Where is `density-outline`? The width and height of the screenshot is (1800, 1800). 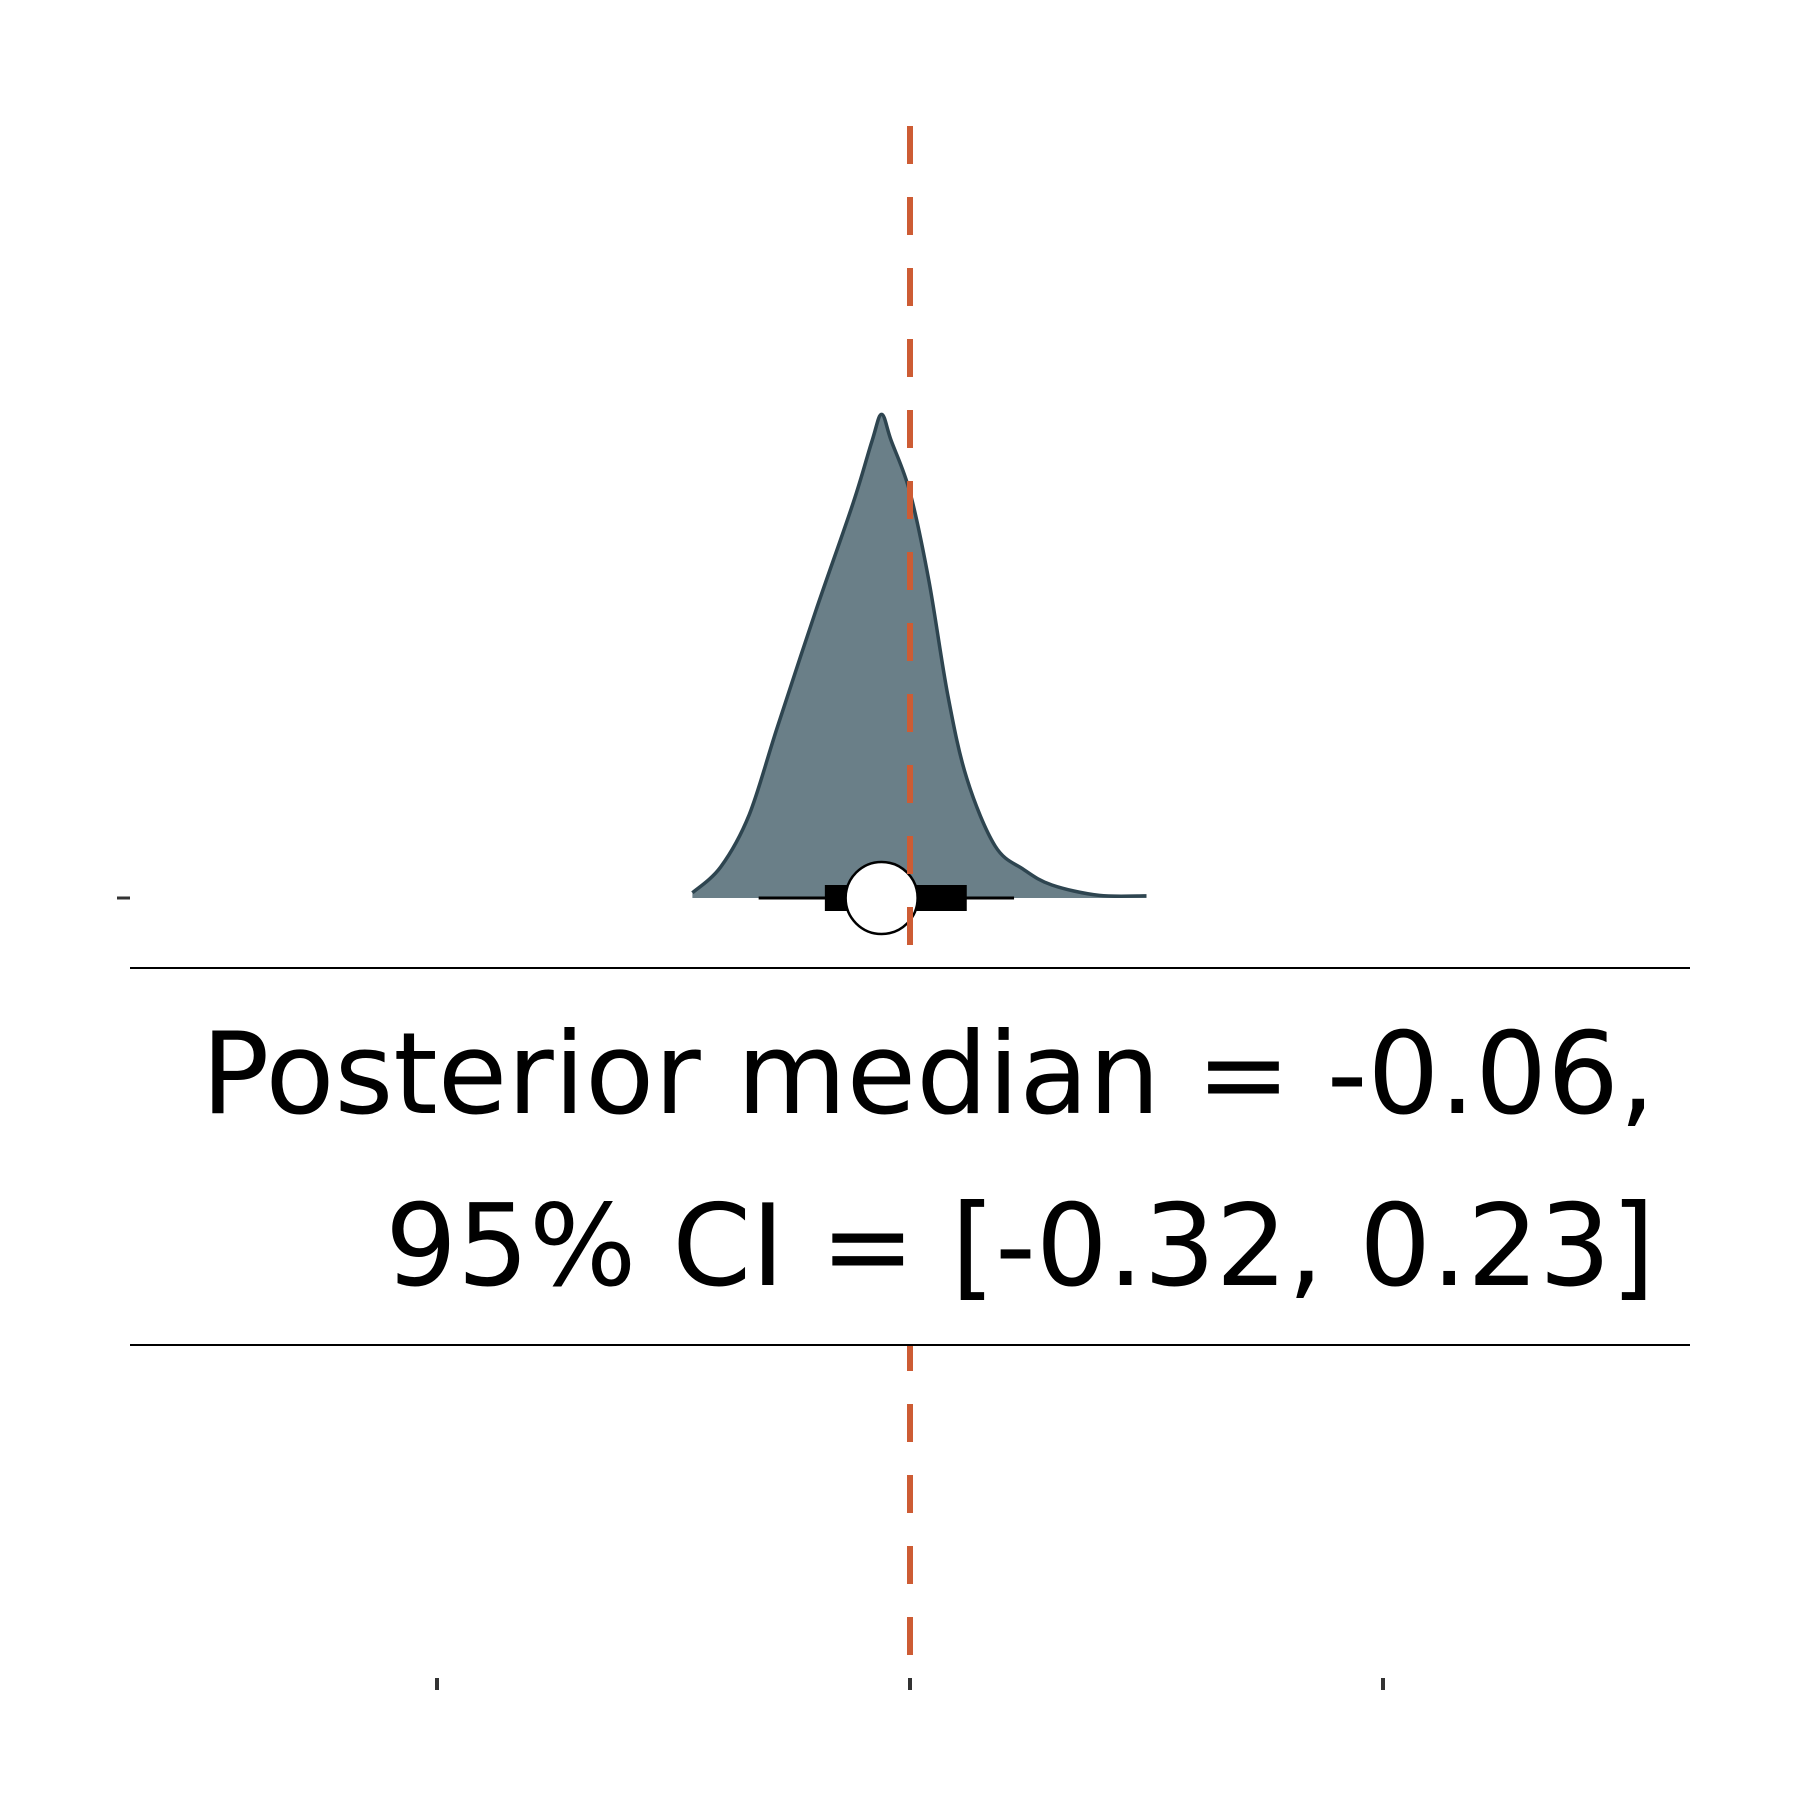 density-outline is located at coordinates (919, 655).